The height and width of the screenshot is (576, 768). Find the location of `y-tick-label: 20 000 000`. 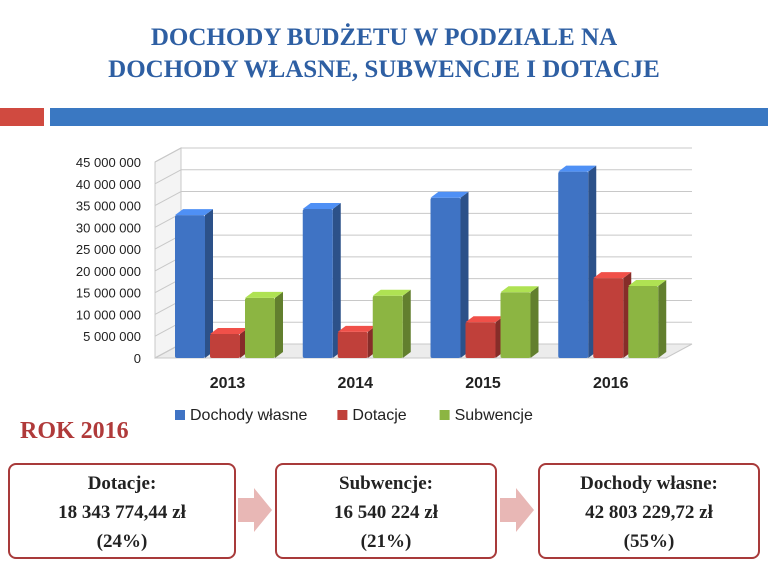

y-tick-label: 20 000 000 is located at coordinates (108, 271).